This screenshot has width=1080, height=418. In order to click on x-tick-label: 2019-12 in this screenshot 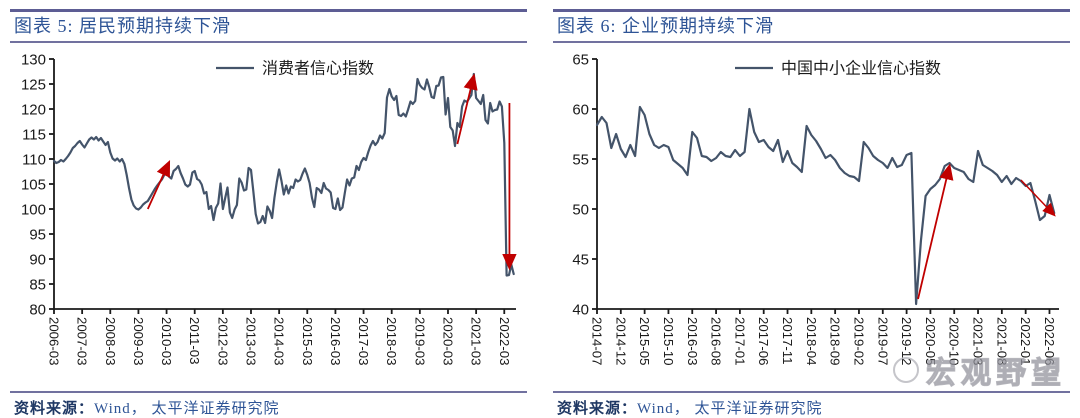, I will do `click(906, 341)`.